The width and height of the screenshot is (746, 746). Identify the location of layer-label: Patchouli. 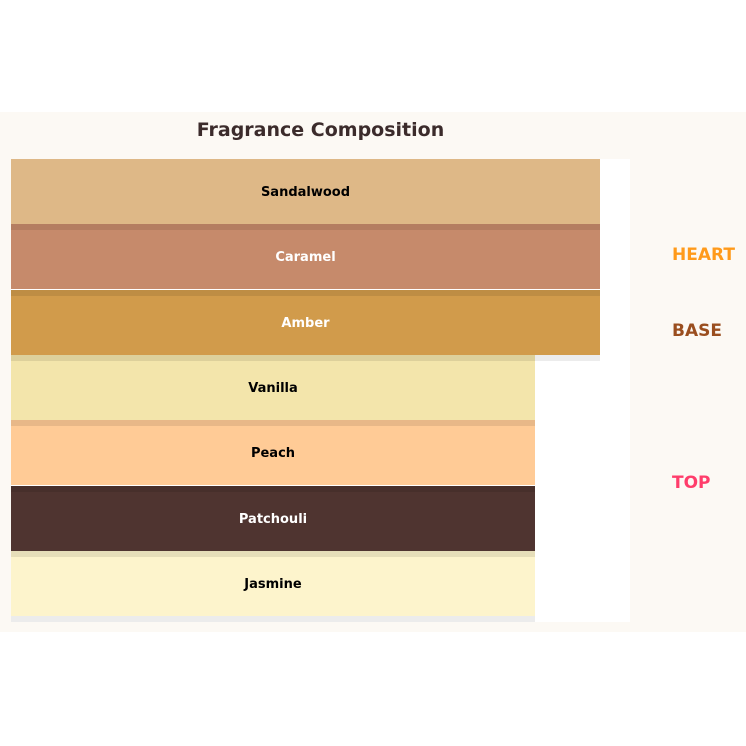
(273, 519).